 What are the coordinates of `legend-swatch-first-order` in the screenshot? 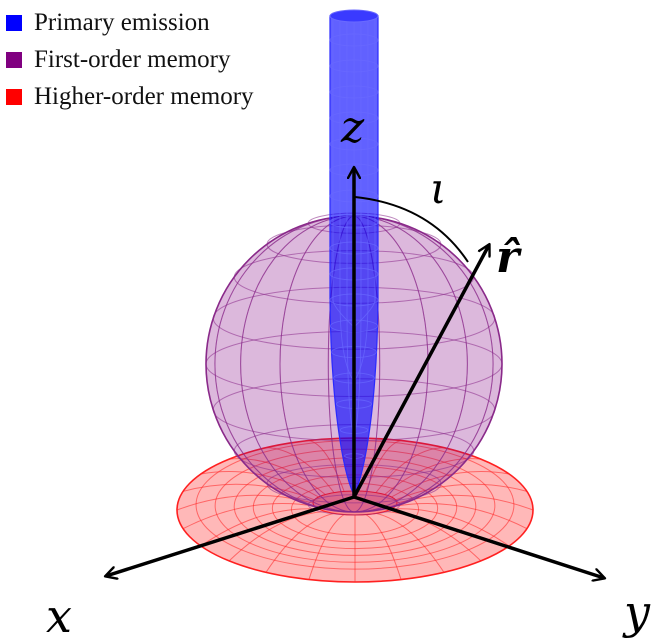 It's located at (14, 59).